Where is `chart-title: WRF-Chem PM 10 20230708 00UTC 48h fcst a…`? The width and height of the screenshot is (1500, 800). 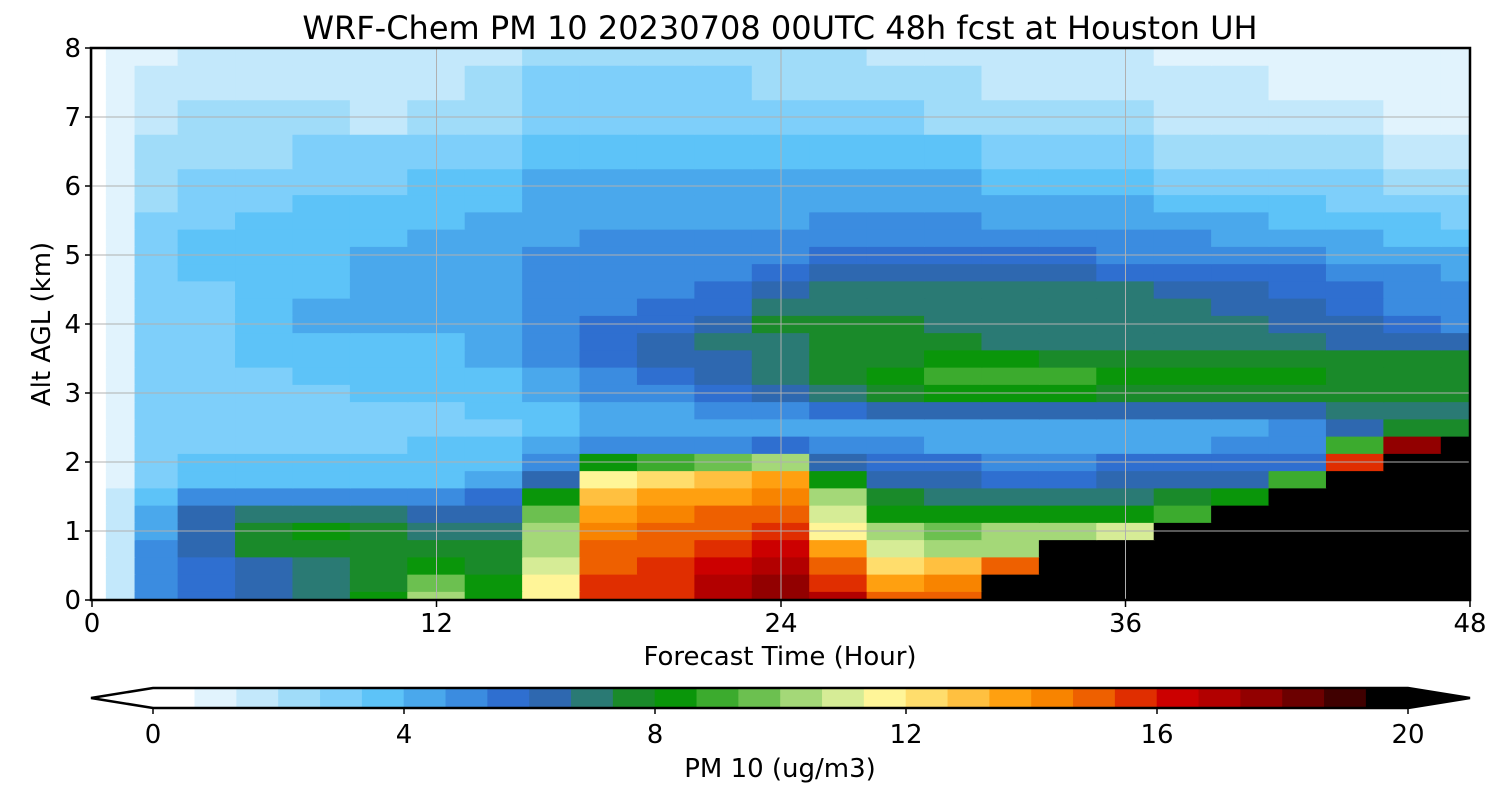
chart-title: WRF-Chem PM 10 20230708 00UTC 48h fcst a… is located at coordinates (779, 28).